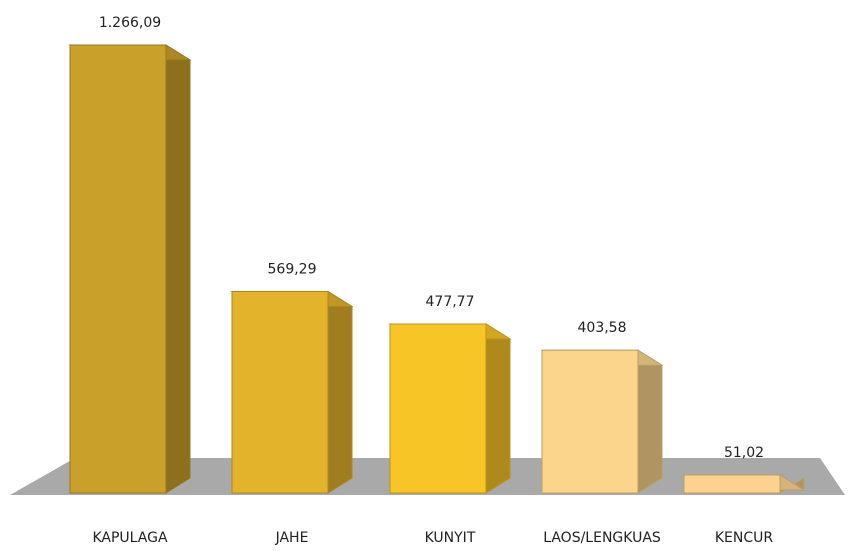  I want to click on value-label: 477,77, so click(450, 302).